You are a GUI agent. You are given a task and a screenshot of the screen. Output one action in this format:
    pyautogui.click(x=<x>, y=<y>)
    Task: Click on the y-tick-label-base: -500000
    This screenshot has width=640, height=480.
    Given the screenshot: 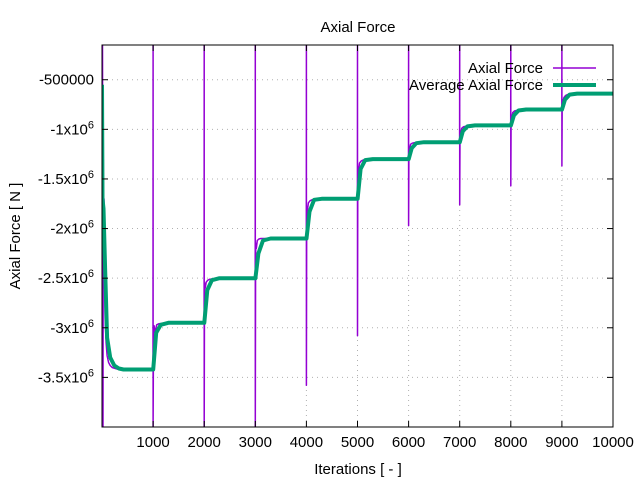 What is the action you would take?
    pyautogui.click(x=66, y=80)
    